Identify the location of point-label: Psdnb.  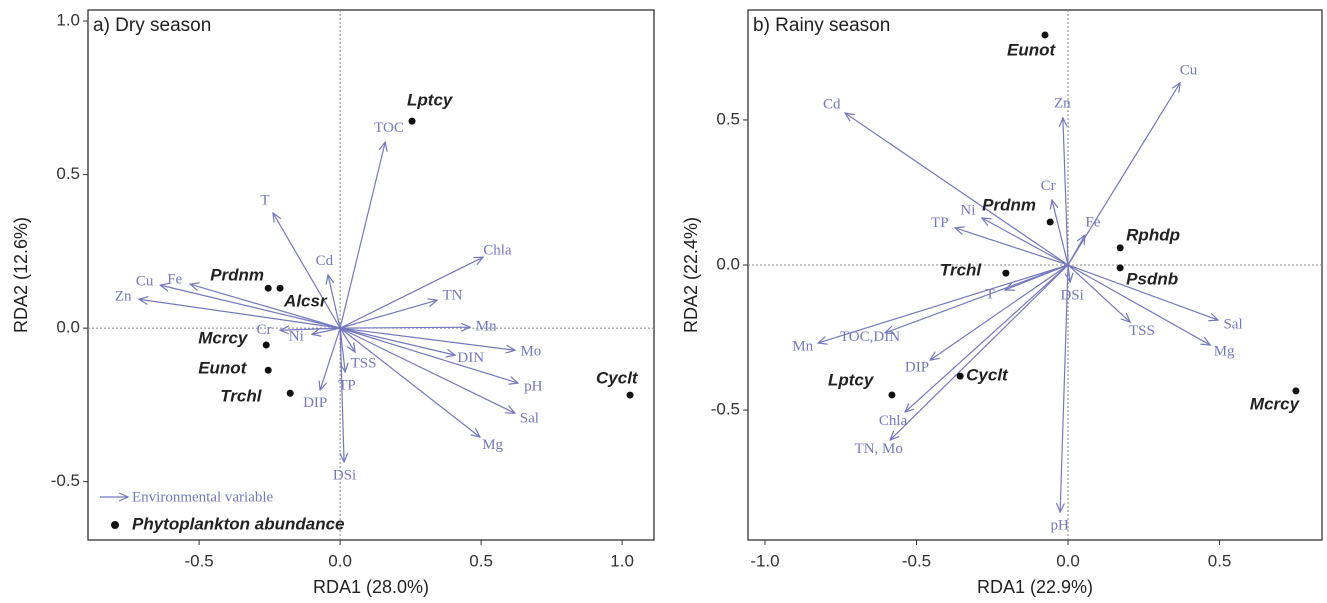
(1152, 278).